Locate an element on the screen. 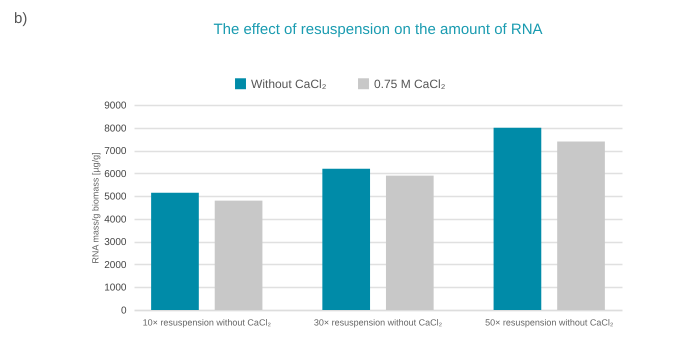  y-tick-label: 0 is located at coordinates (123, 311).